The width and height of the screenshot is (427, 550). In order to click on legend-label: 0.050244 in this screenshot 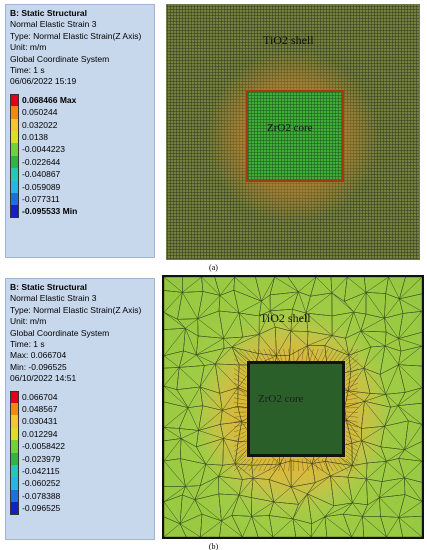, I will do `click(40, 112)`.